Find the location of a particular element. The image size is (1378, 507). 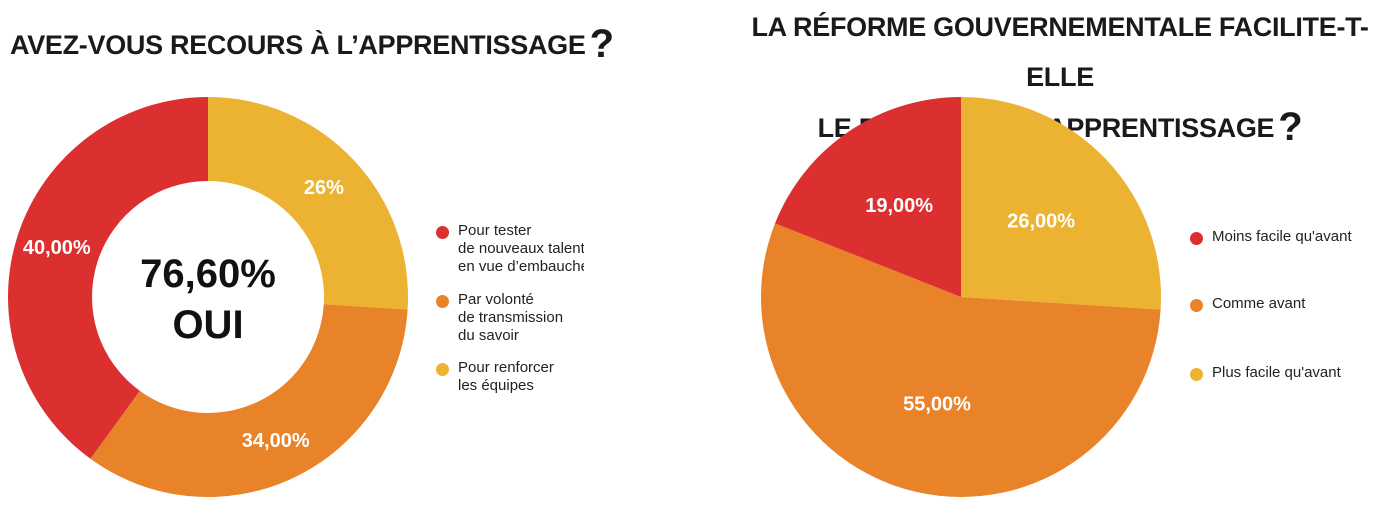

slice-label-1: 19,00% is located at coordinates (899, 206).